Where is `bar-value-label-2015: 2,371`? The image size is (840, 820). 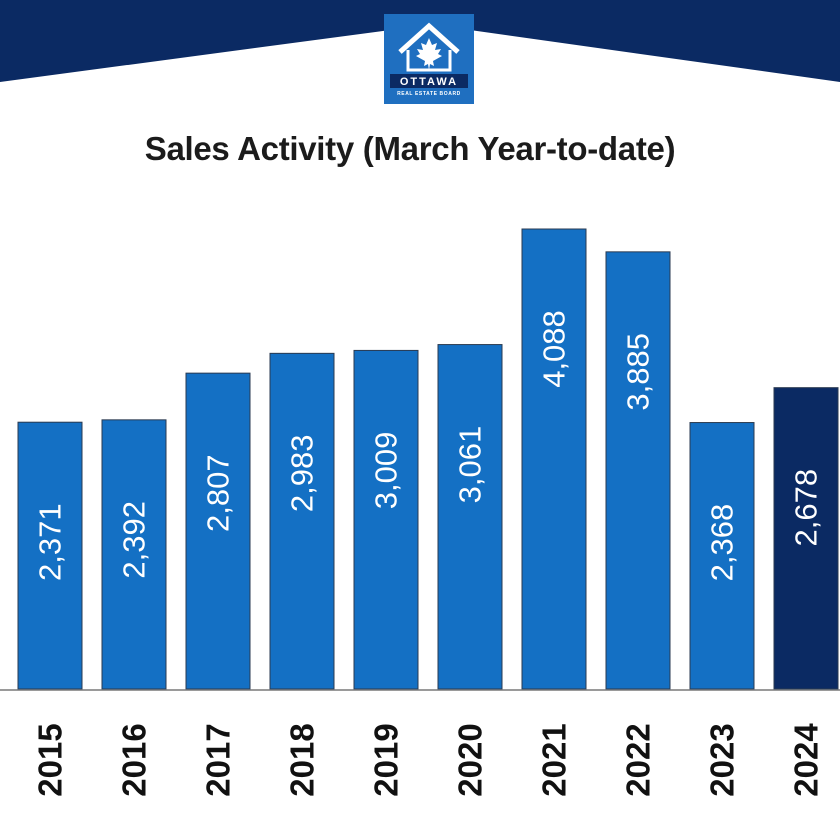 bar-value-label-2015: 2,371 is located at coordinates (50, 542).